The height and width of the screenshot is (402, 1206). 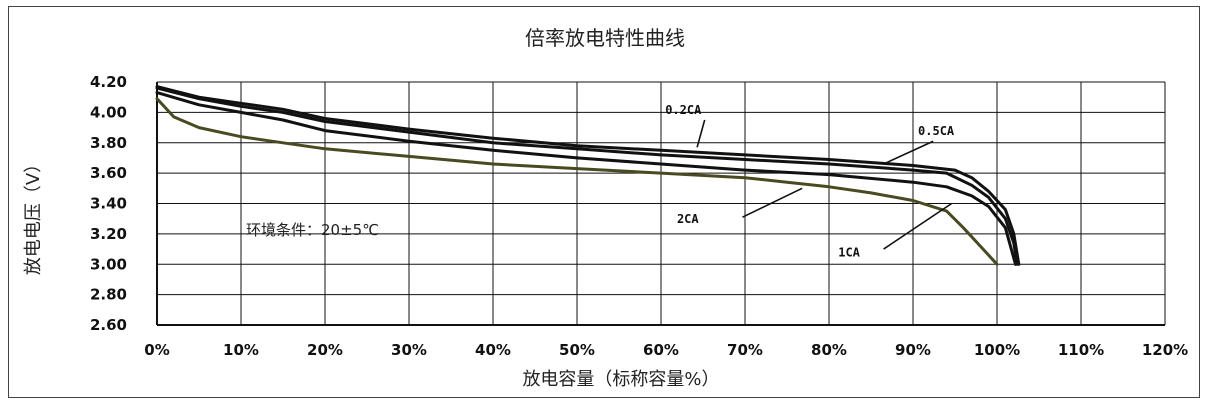 What do you see at coordinates (493, 350) in the screenshot?
I see `x-tick-label: 40%` at bounding box center [493, 350].